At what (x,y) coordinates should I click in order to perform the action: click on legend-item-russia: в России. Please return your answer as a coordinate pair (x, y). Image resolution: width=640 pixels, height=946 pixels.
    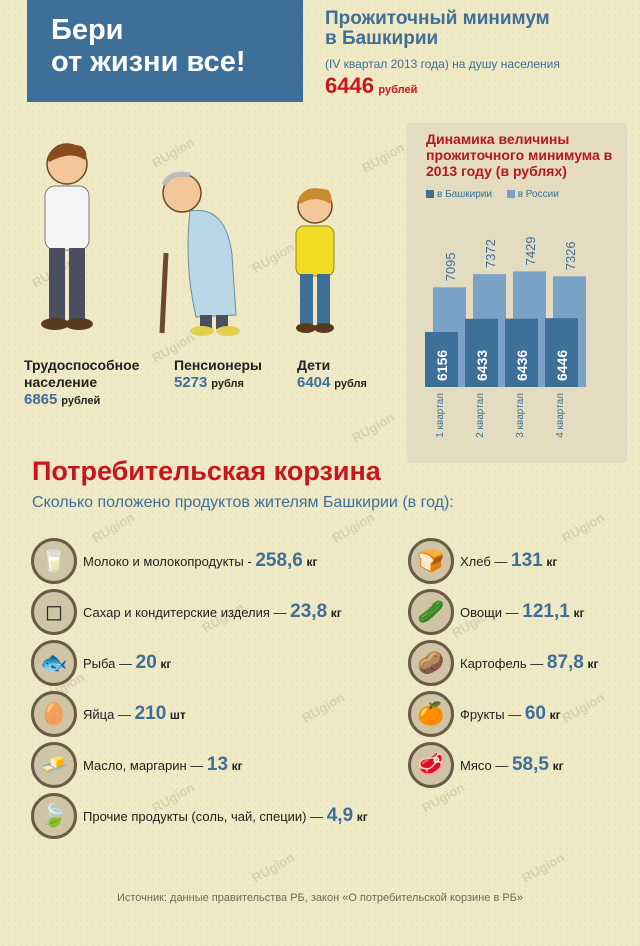
    Looking at the image, I should click on (532, 194).